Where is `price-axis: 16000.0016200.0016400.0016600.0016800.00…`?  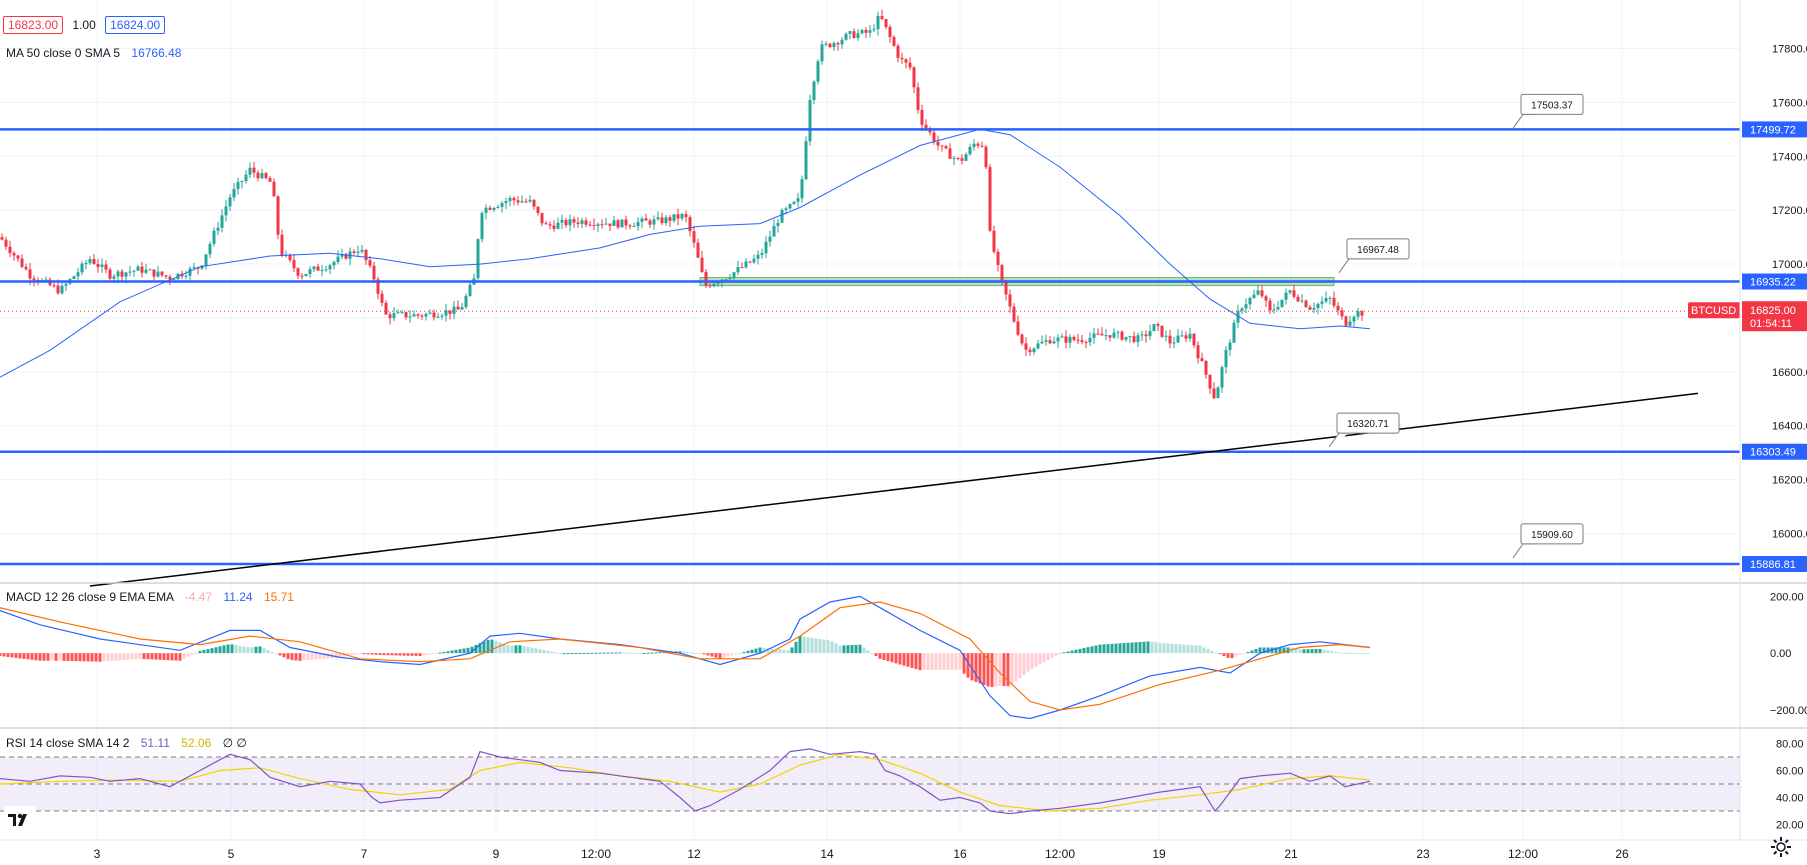
price-axis: 16000.0016200.0016400.0016600.0016800.00… is located at coordinates (1747, 292).